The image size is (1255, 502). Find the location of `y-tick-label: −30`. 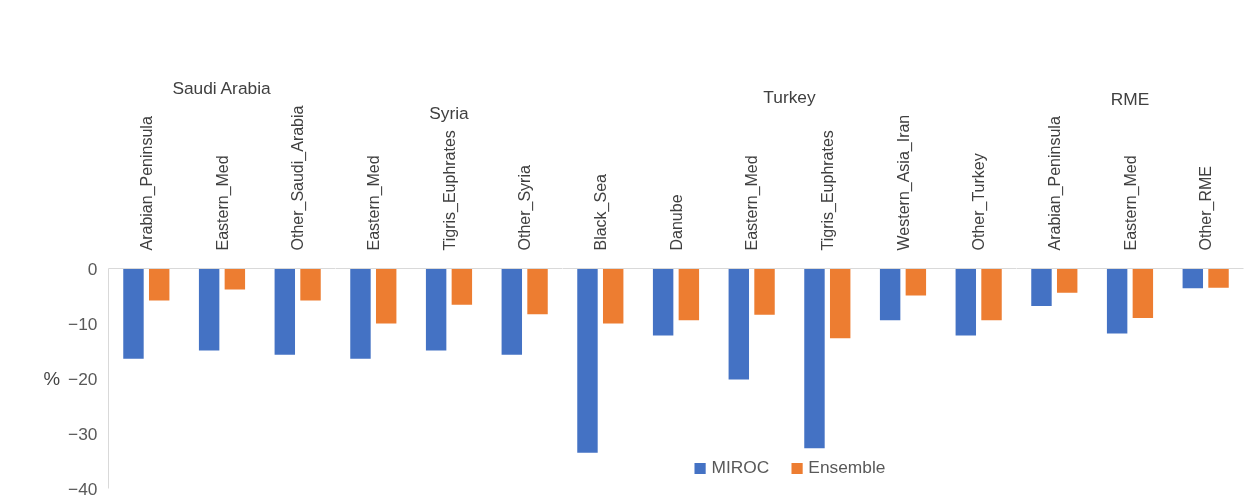

y-tick-label: −30 is located at coordinates (83, 433).